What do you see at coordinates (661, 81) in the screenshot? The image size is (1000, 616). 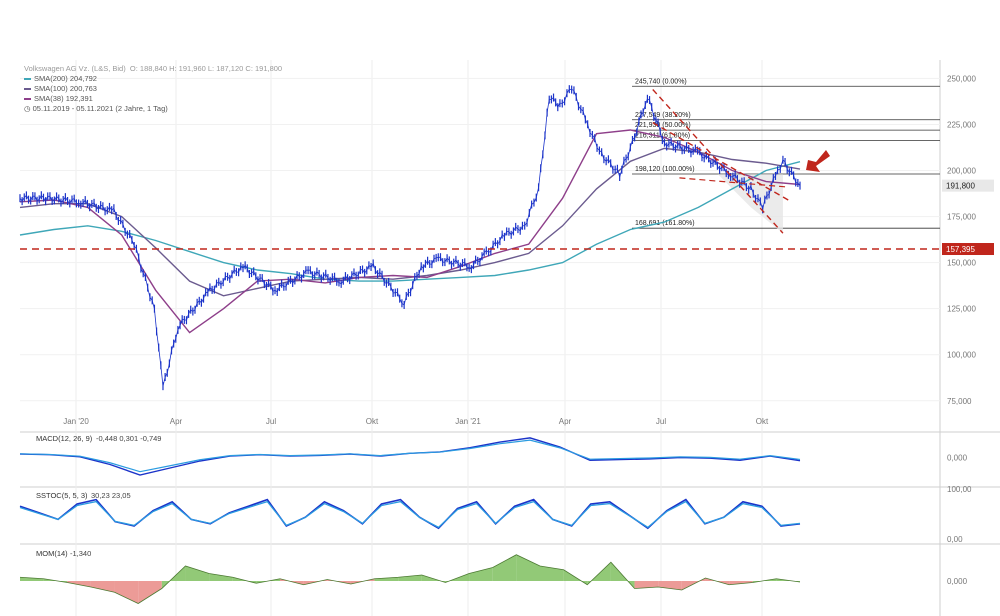 I see `fibonacci-label: 245,740 (0.00%)` at bounding box center [661, 81].